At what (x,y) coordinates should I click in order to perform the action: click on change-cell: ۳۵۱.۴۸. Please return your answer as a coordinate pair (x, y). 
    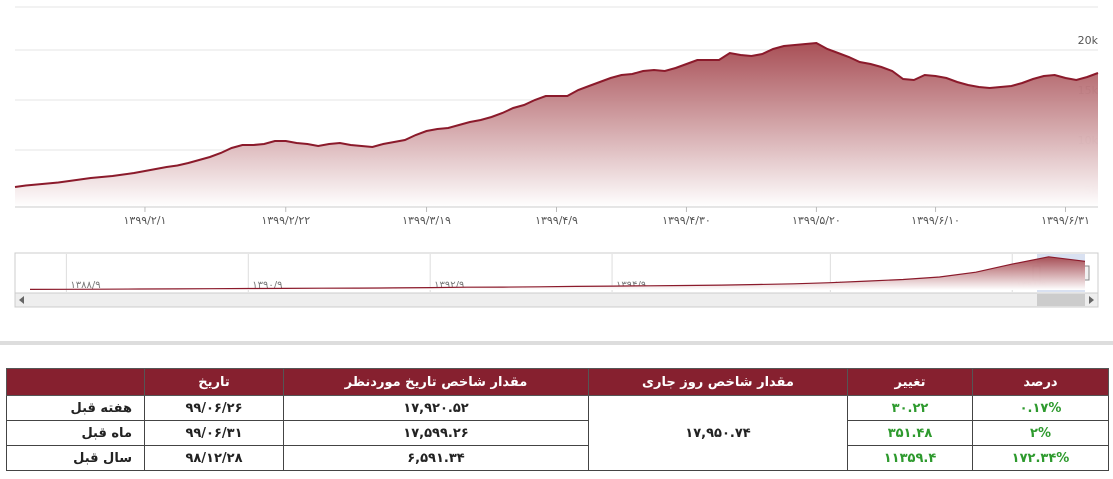
    Looking at the image, I should click on (910, 433).